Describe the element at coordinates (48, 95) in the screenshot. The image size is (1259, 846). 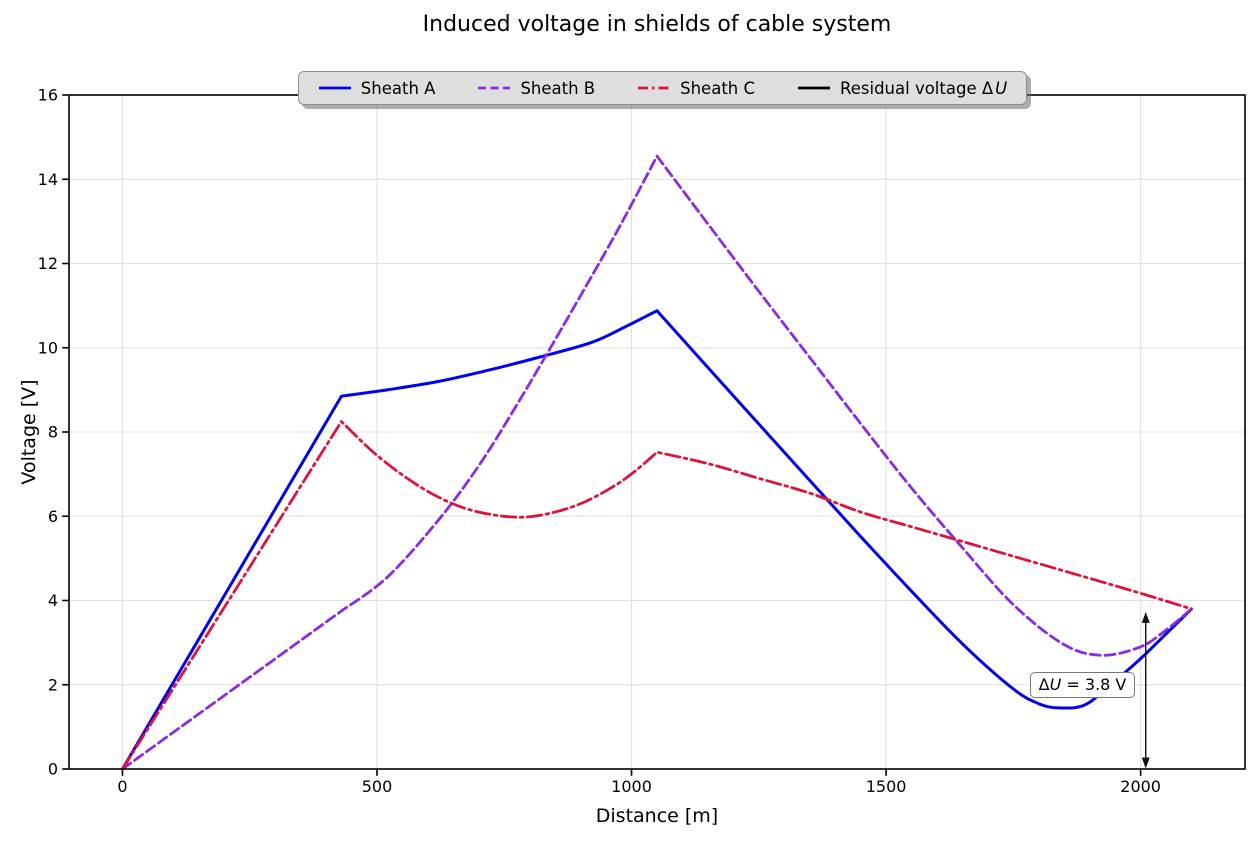
I see `y-tick-label-16: 16` at that location.